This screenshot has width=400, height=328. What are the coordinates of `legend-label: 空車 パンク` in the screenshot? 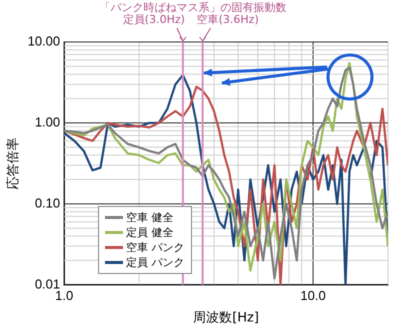 It's located at (155, 247).